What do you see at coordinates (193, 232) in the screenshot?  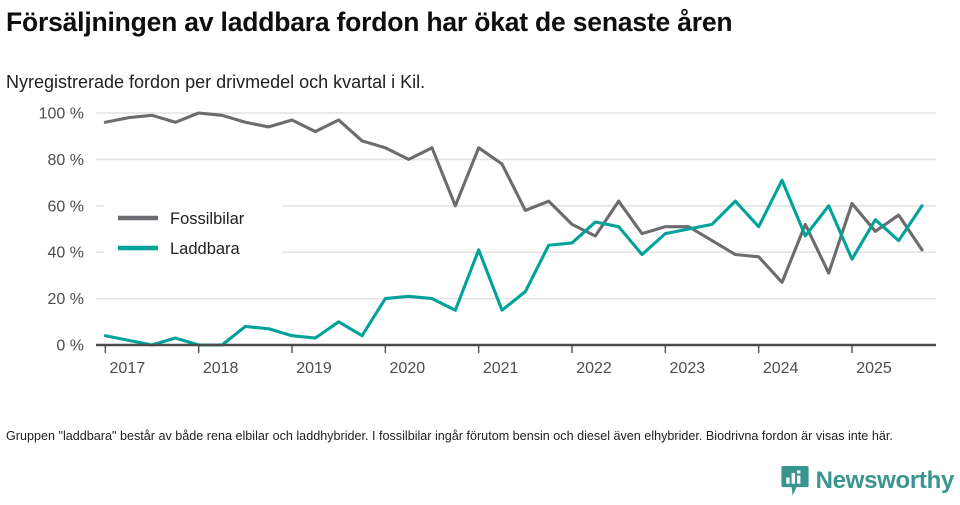 I see `chart-legend: Fossilbilar Laddbara` at bounding box center [193, 232].